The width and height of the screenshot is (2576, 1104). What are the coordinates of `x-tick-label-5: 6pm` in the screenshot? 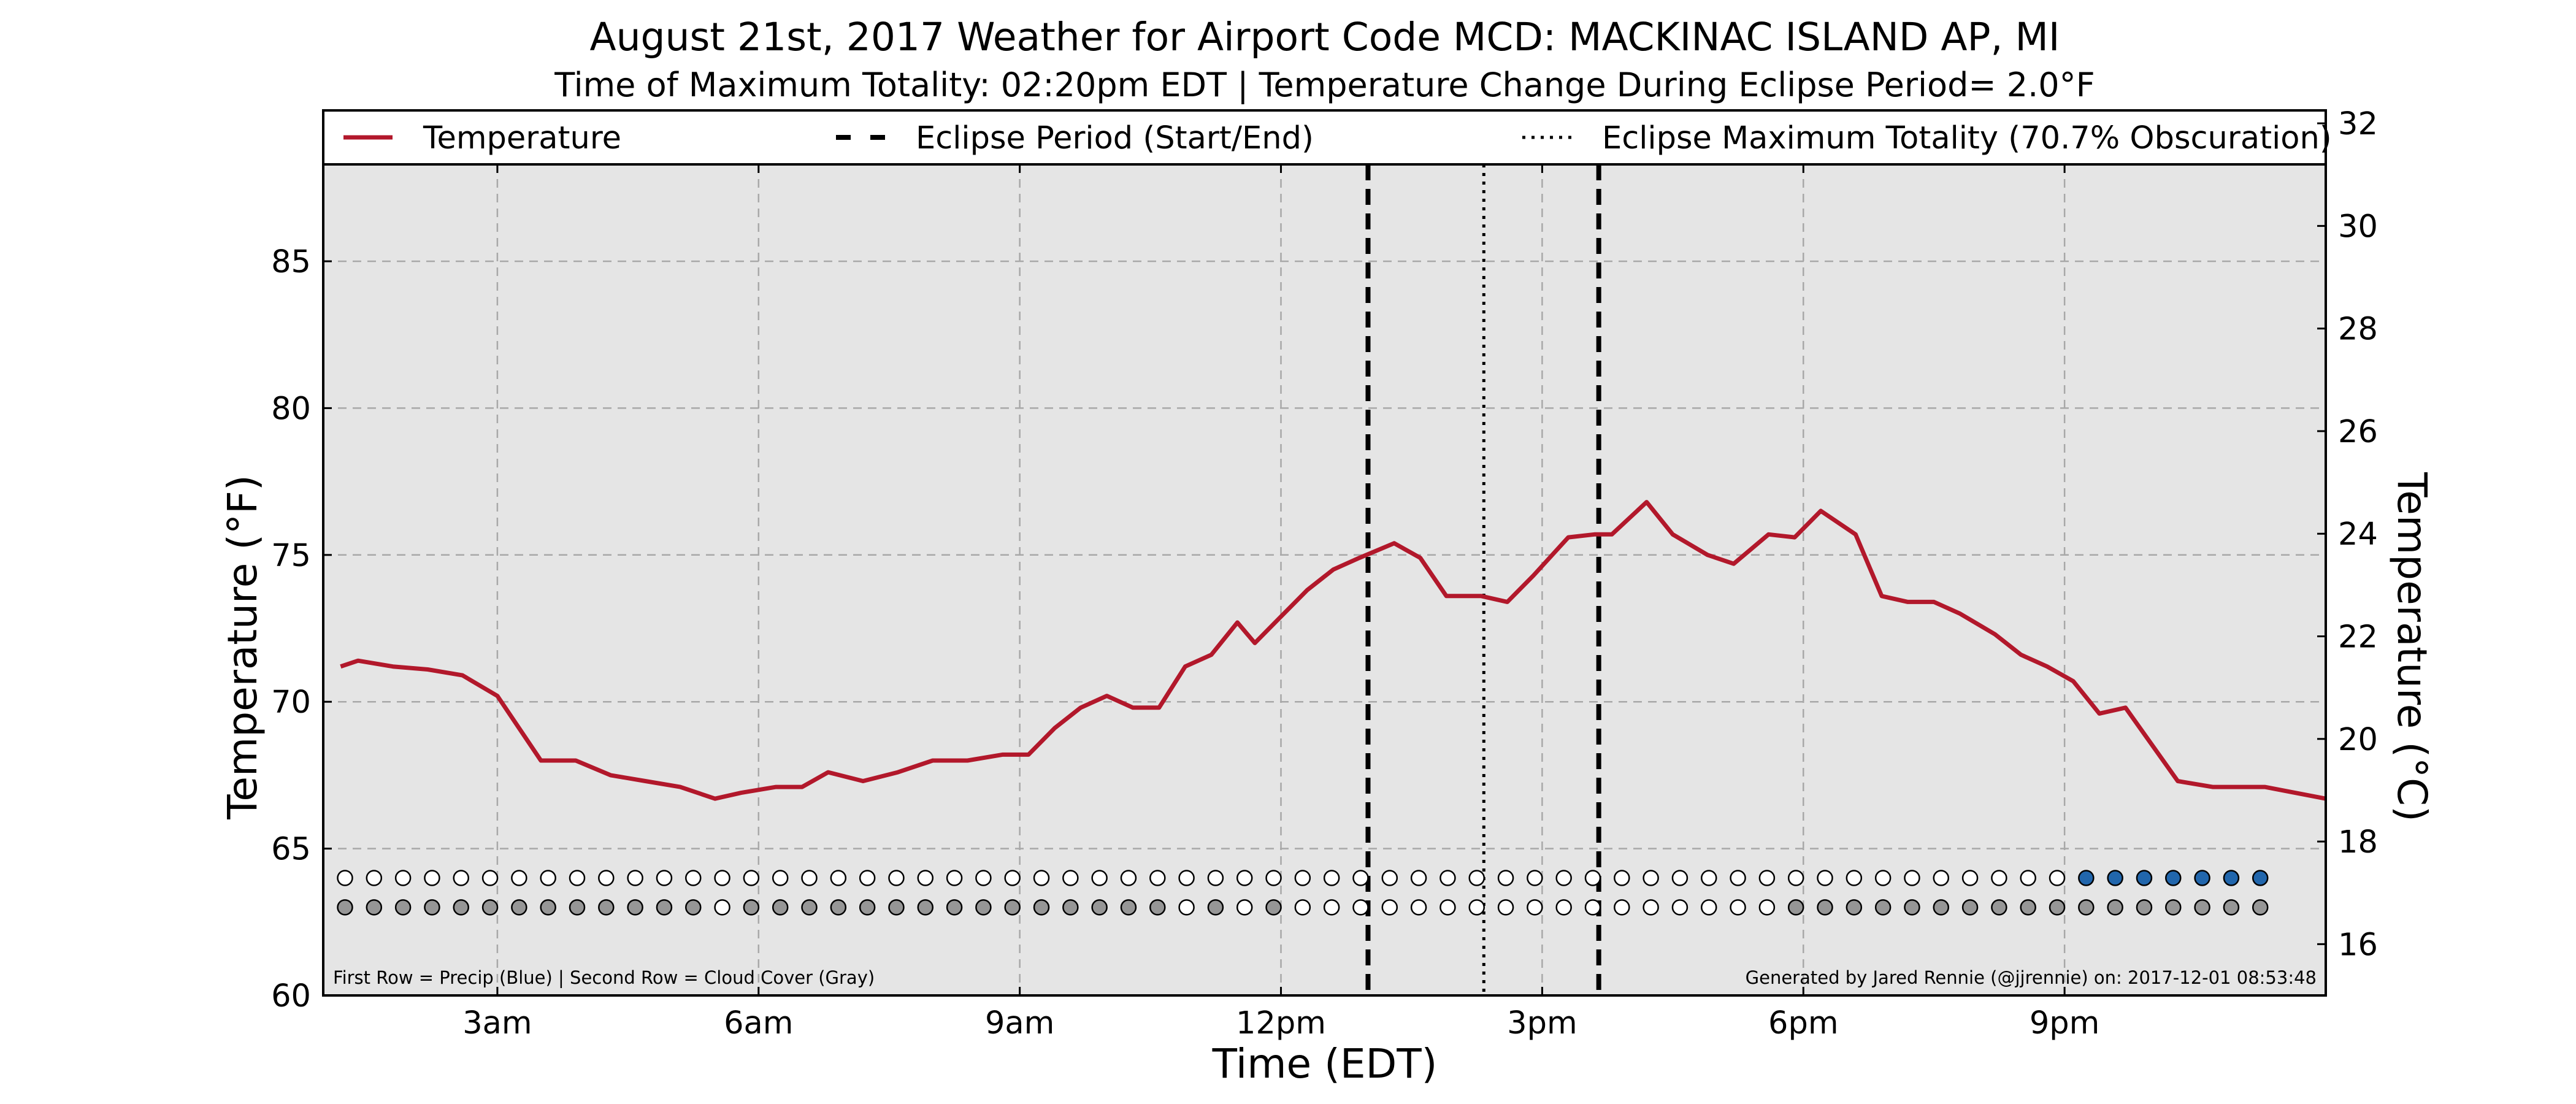 It's located at (1803, 1023).